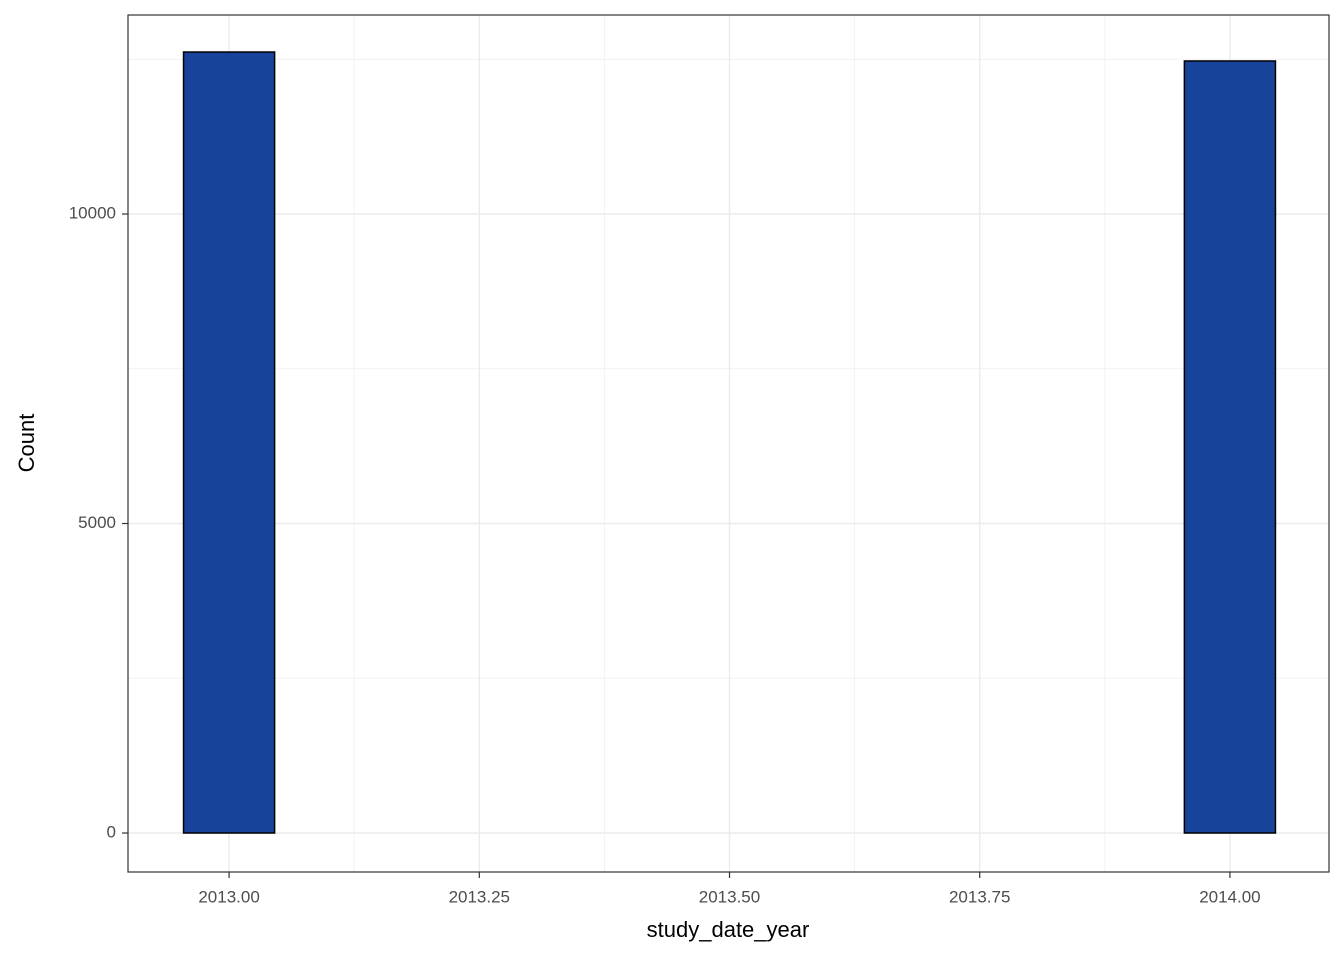 The height and width of the screenshot is (960, 1344). I want to click on x-tick-label: 2013.75, so click(979, 896).